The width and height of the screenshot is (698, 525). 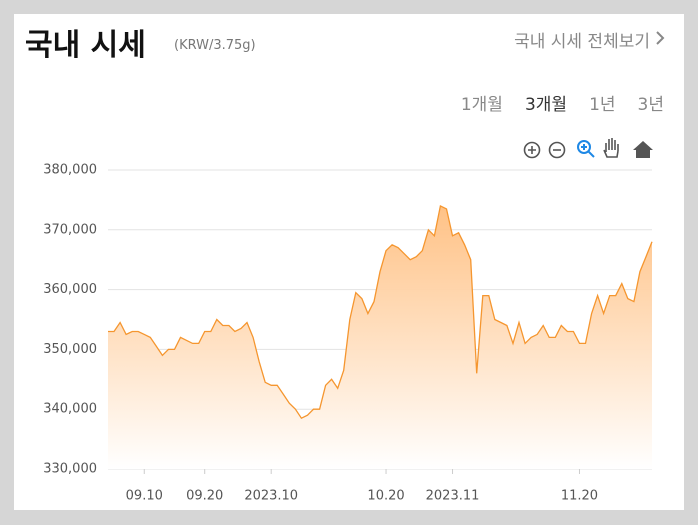 What do you see at coordinates (70, 409) in the screenshot?
I see `y-tick-label: 340,000` at bounding box center [70, 409].